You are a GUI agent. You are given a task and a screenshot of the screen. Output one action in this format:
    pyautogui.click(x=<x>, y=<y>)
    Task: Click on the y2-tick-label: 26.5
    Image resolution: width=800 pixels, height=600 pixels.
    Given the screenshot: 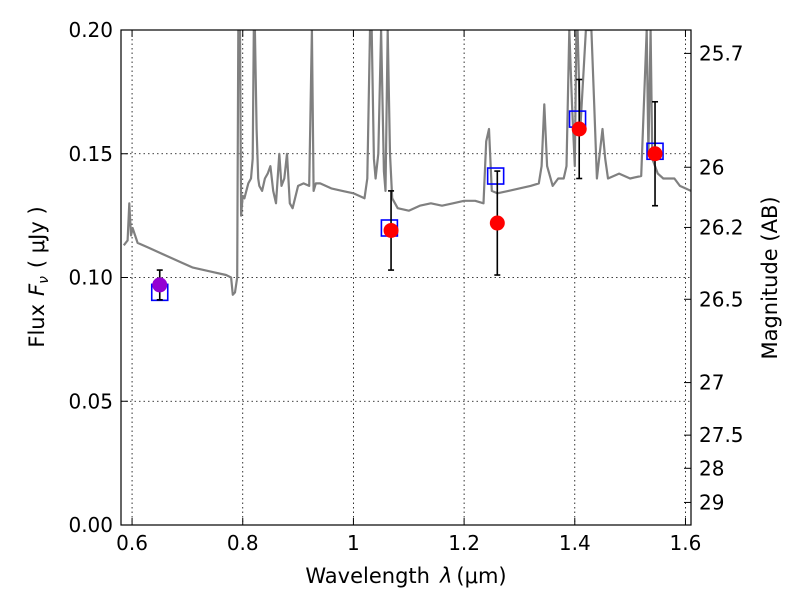 What is the action you would take?
    pyautogui.click(x=721, y=299)
    